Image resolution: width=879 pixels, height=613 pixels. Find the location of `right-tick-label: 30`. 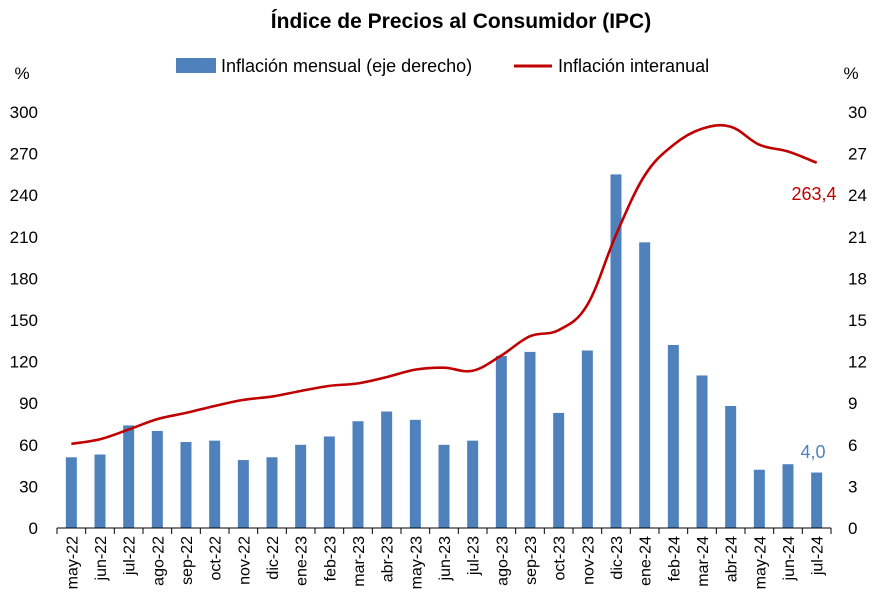

right-tick-label: 30 is located at coordinates (857, 112).